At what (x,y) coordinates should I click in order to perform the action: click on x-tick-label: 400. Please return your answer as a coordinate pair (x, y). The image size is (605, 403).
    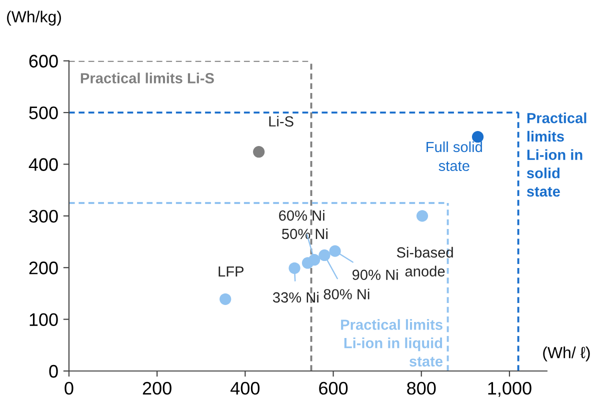
    Looking at the image, I should click on (245, 388).